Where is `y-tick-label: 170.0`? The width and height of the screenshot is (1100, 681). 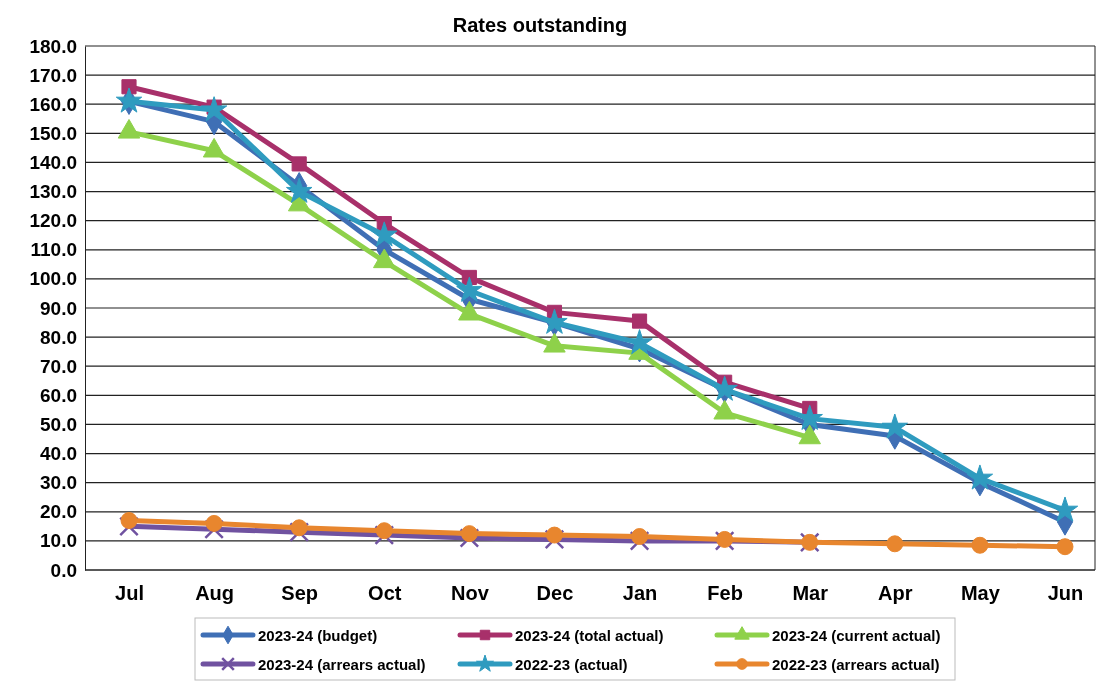
y-tick-label: 170.0 is located at coordinates (53, 75).